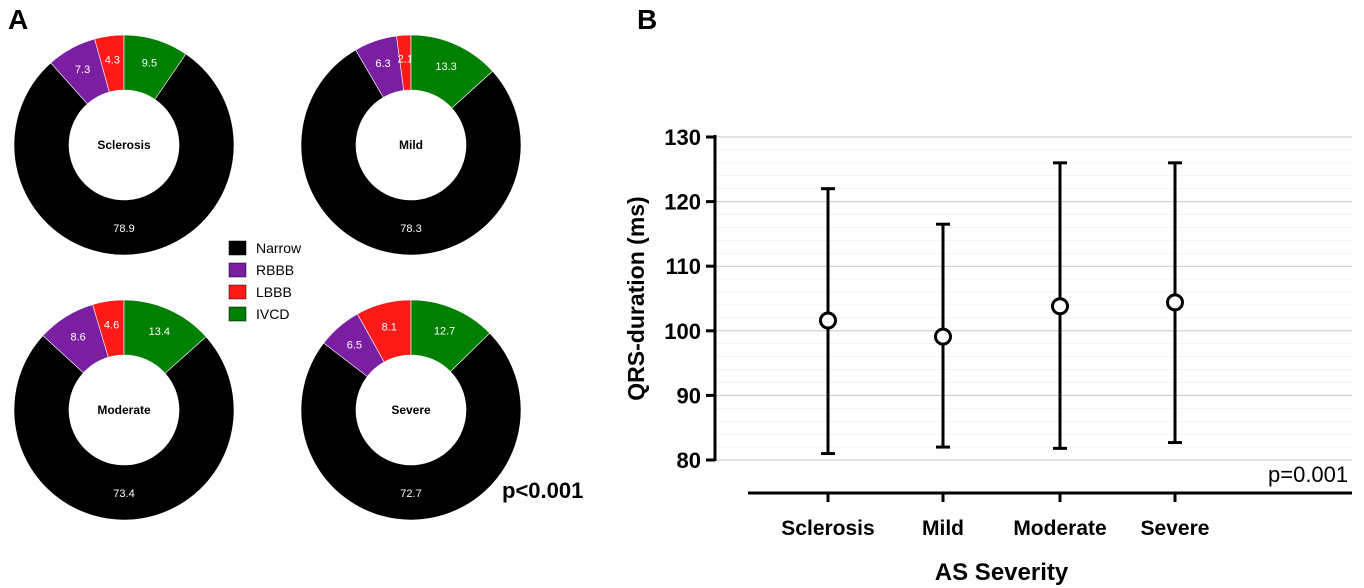 This screenshot has height=588, width=1364. I want to click on y-axis-title: QRS-duration (ms), so click(636, 298).